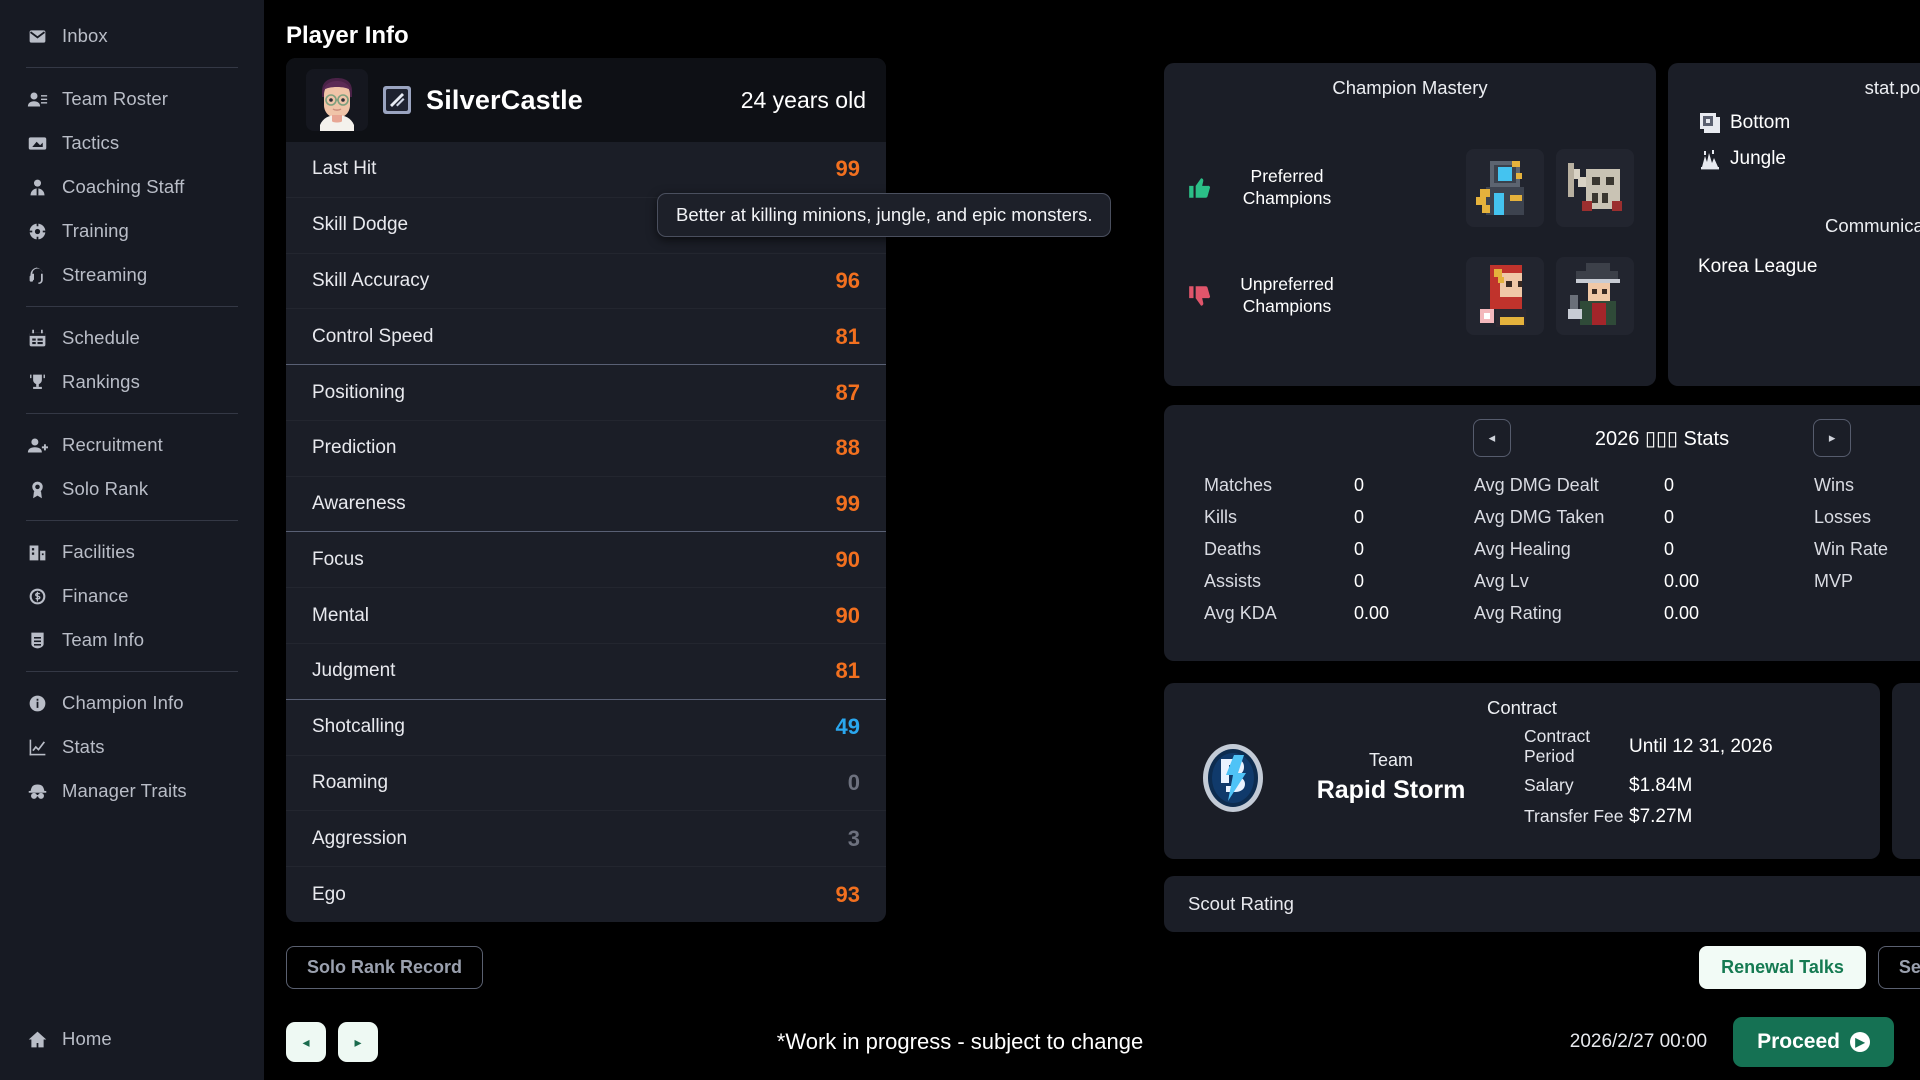 The width and height of the screenshot is (1920, 1080). I want to click on sidebar-item-label: Coaching Staff, so click(123, 186).